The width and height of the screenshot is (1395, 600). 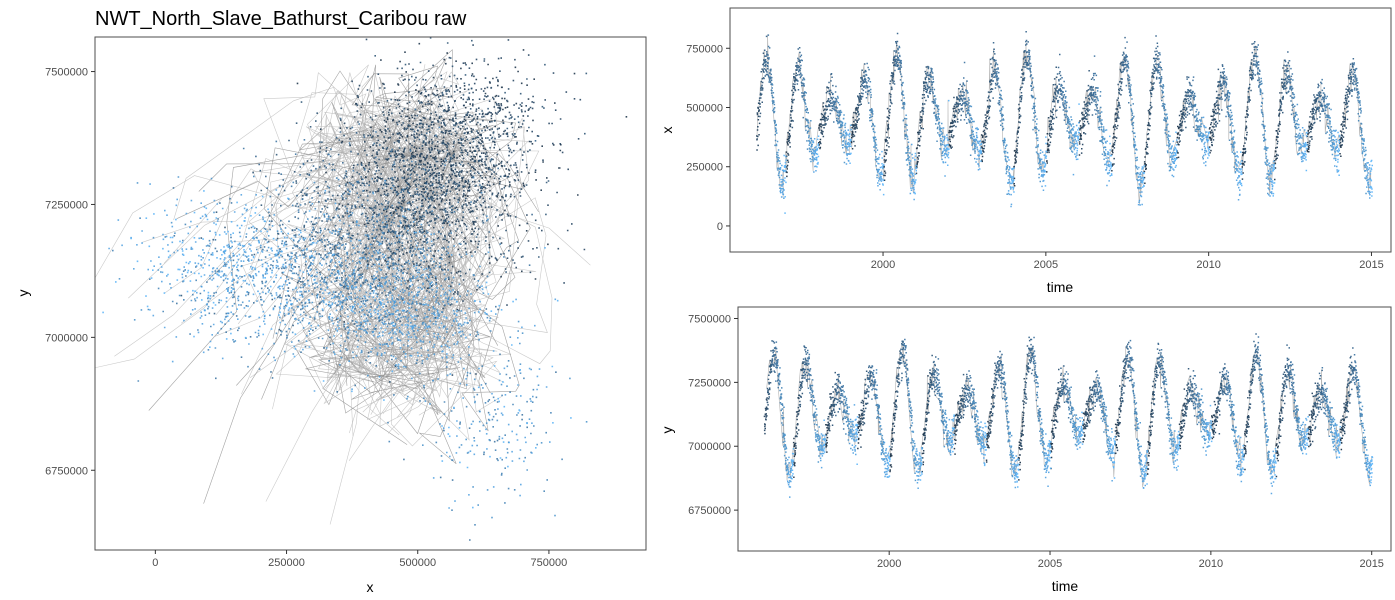 What do you see at coordinates (66, 338) in the screenshot?
I see `map-y-tick-label: 7000000` at bounding box center [66, 338].